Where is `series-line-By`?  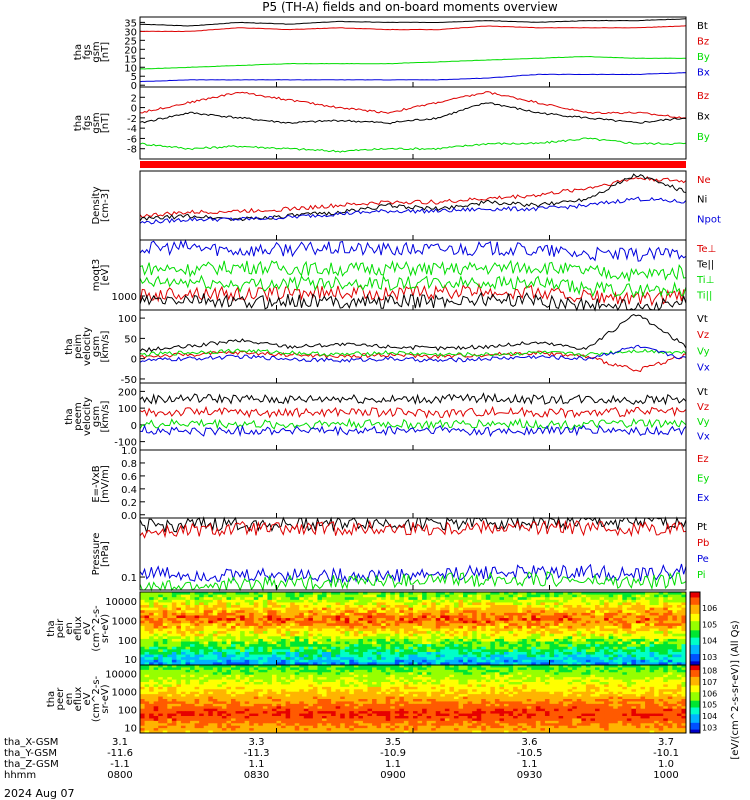
series-line-By is located at coordinates (413, 62).